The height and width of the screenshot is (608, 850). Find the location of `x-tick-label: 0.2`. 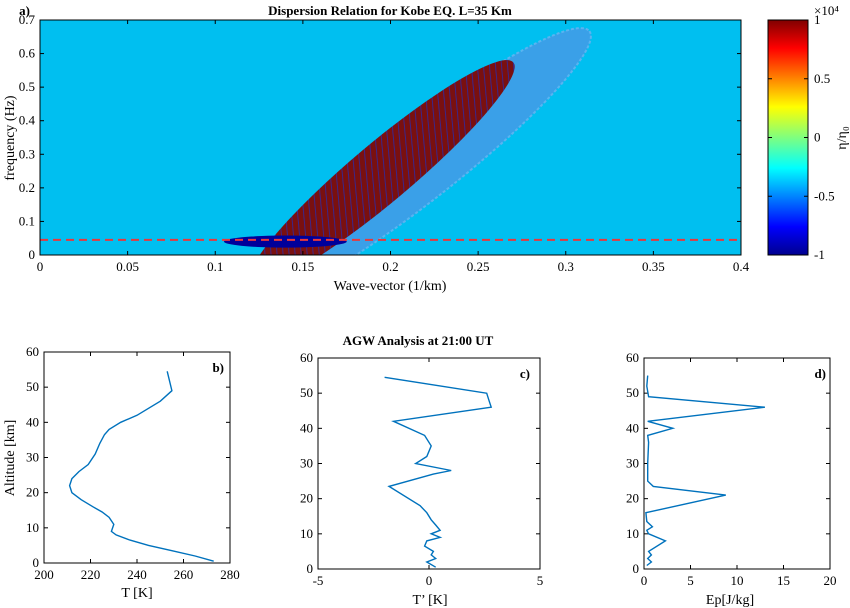

x-tick-label: 0.2 is located at coordinates (390, 266).